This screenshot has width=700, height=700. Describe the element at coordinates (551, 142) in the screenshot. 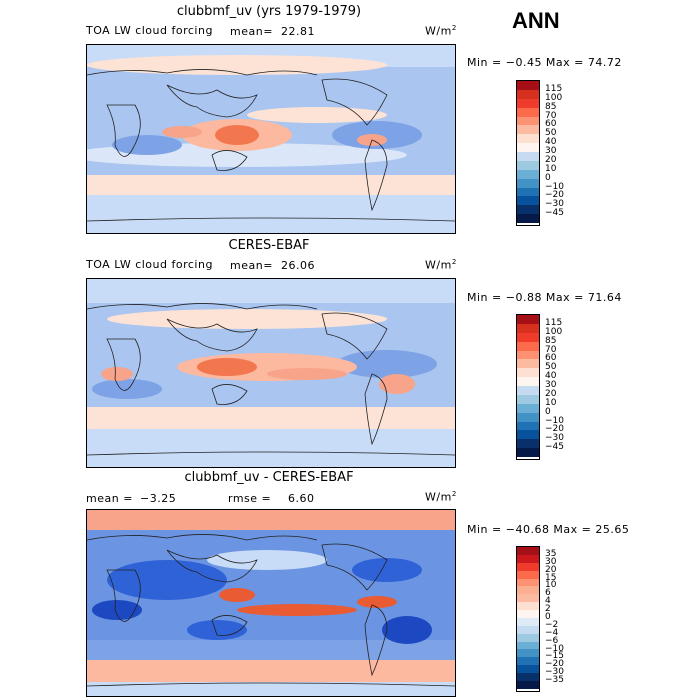

I see `colorbar-tick-label: 40` at that location.